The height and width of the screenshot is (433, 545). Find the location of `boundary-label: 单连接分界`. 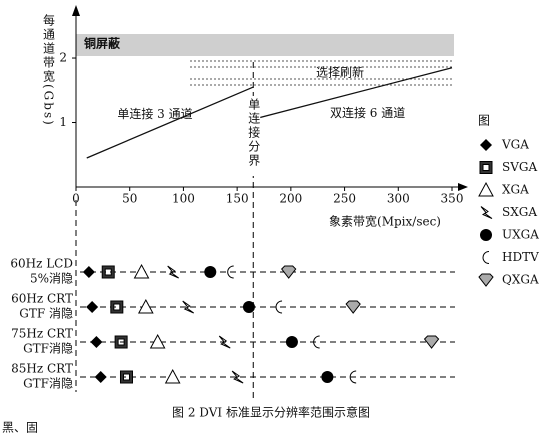

boundary-label: 单连接分界 is located at coordinates (254, 133).